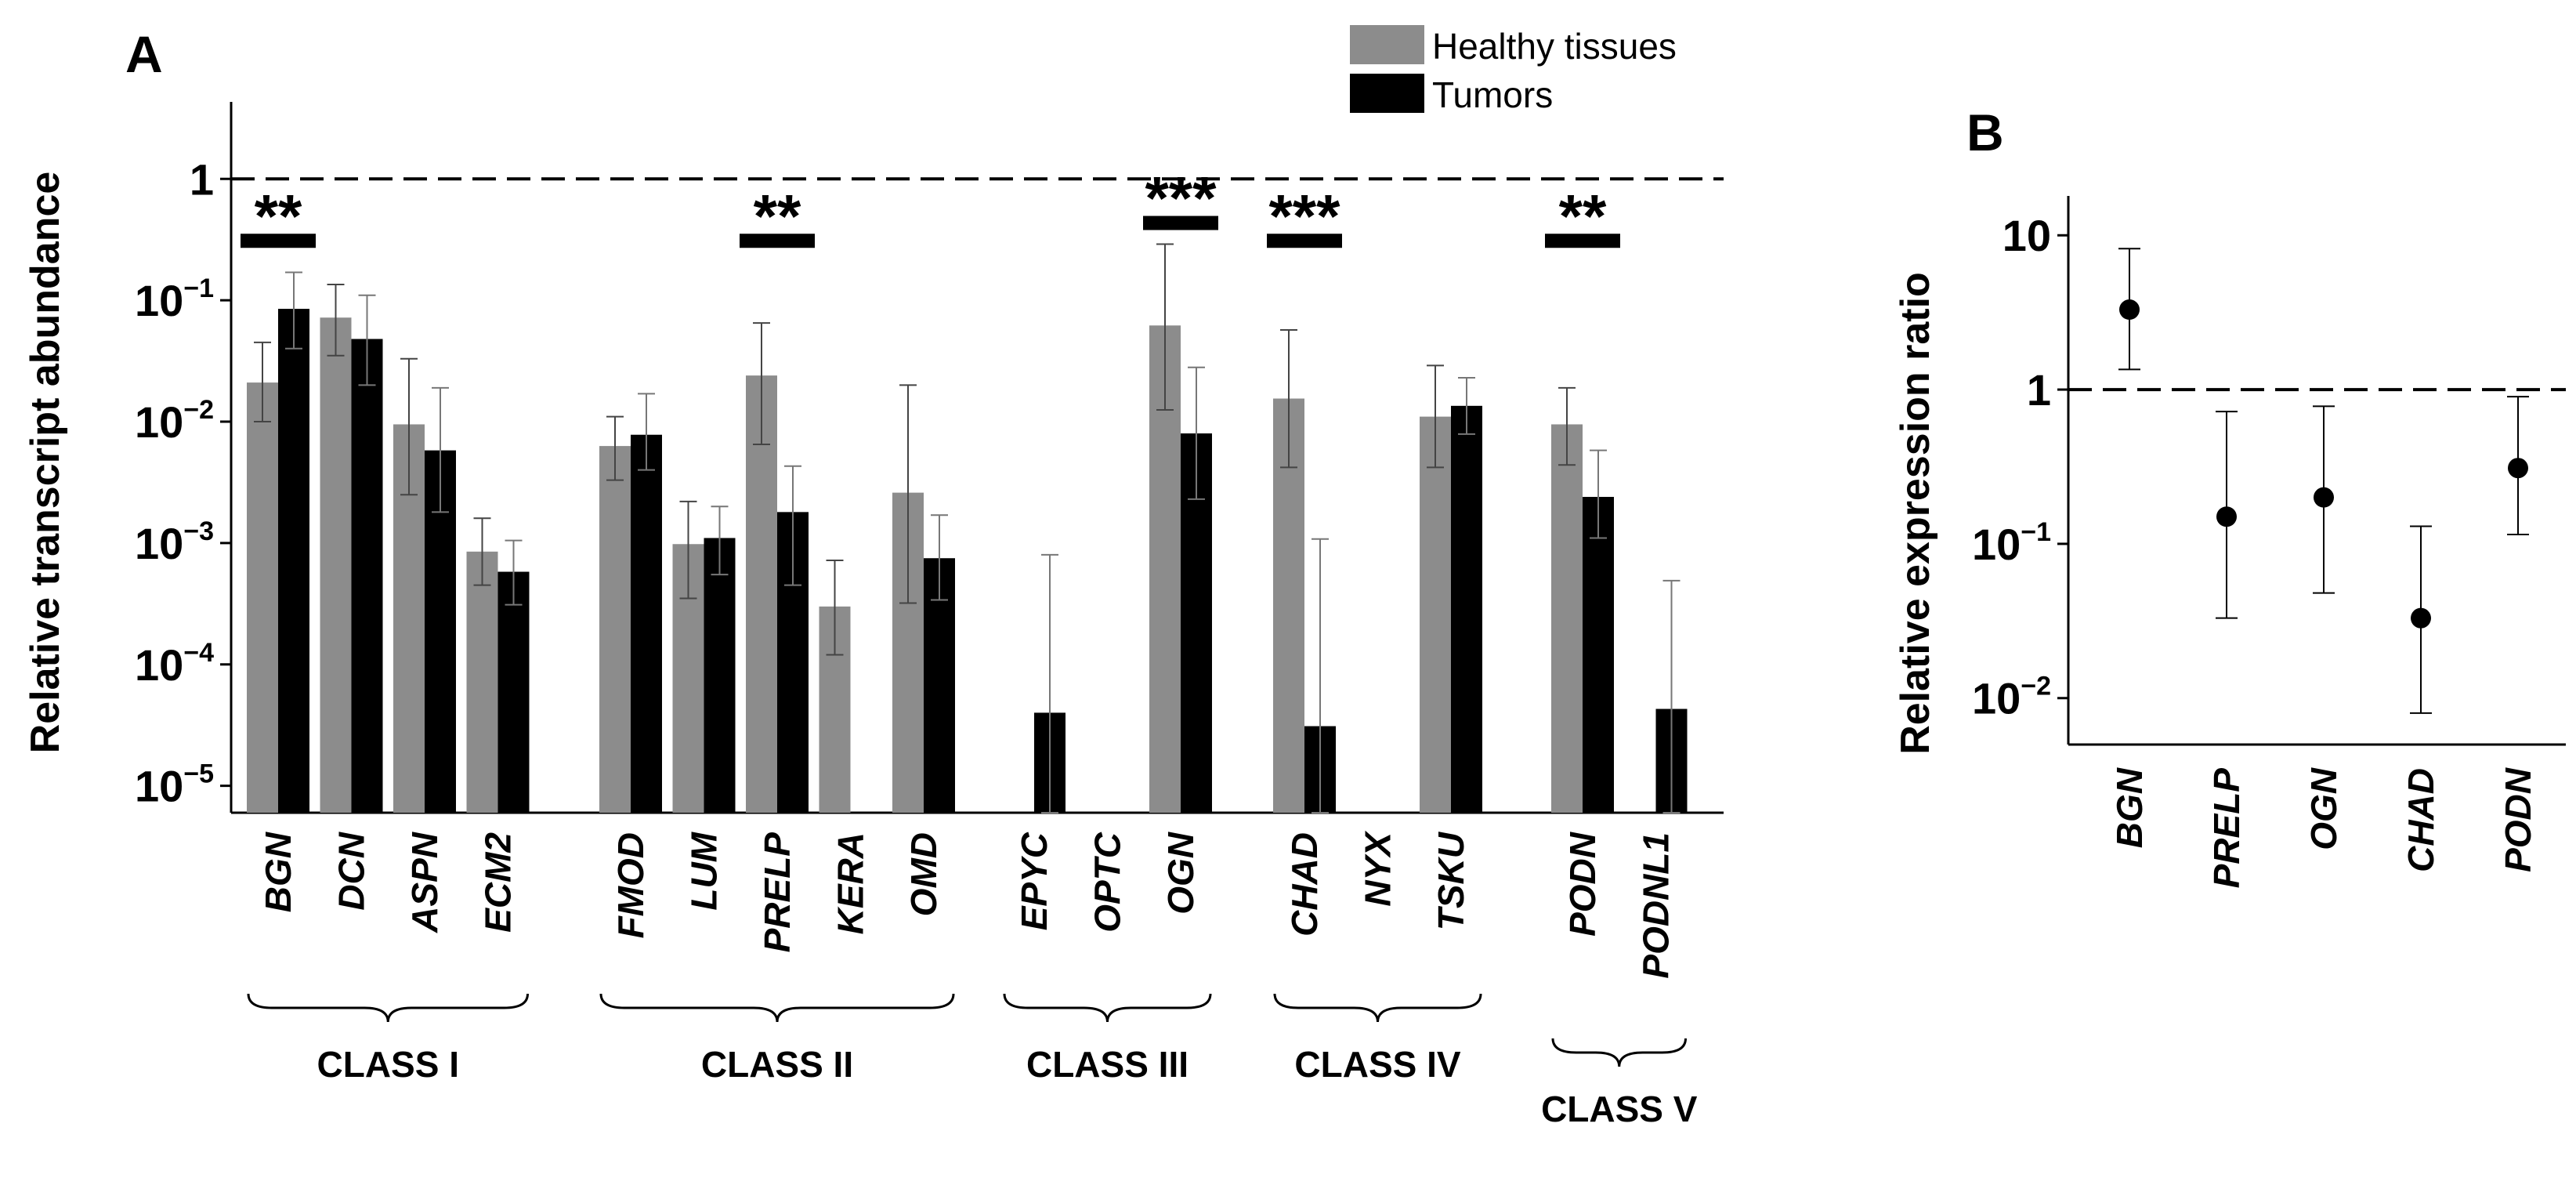 The height and width of the screenshot is (1185, 2576). I want to click on y-tick-label-exponent: −1, so click(2036, 532).